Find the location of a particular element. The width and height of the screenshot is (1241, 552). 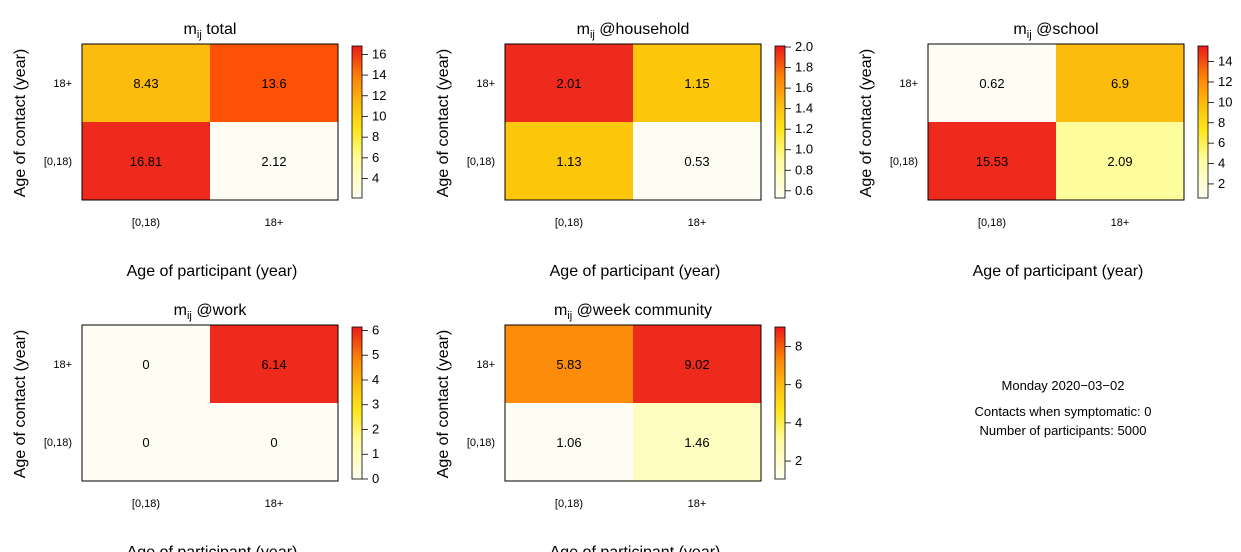

colorbar-tick-label: 16 is located at coordinates (379, 53).